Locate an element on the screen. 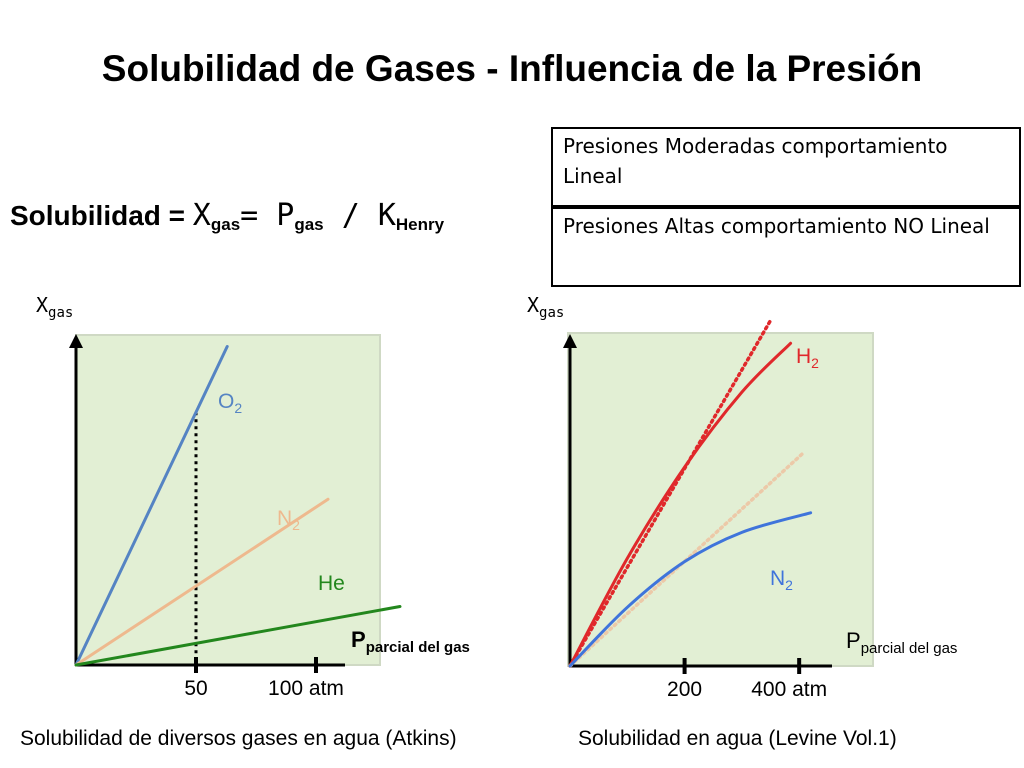 The height and width of the screenshot is (768, 1024). right-x-label: Pparcial del gas is located at coordinates (901, 642).